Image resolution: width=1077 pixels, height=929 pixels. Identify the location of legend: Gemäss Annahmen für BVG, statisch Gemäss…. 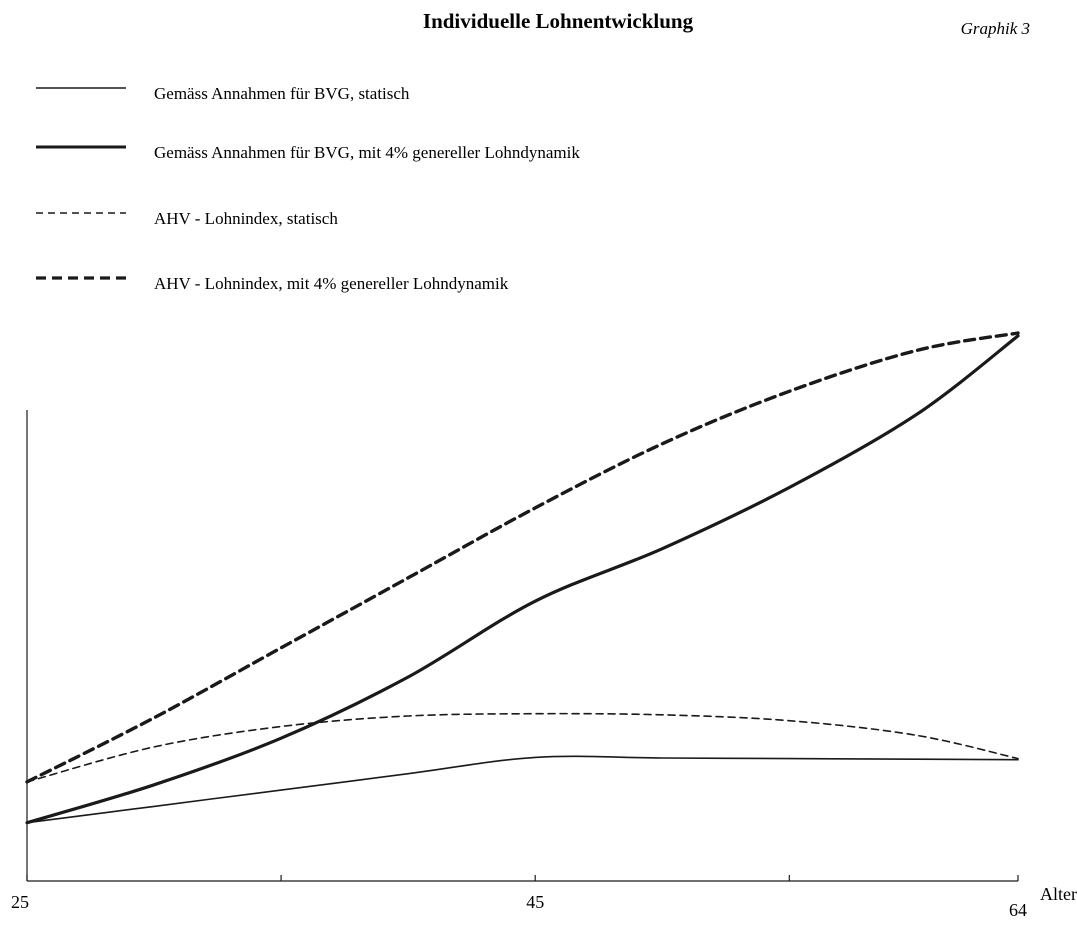
(308, 188).